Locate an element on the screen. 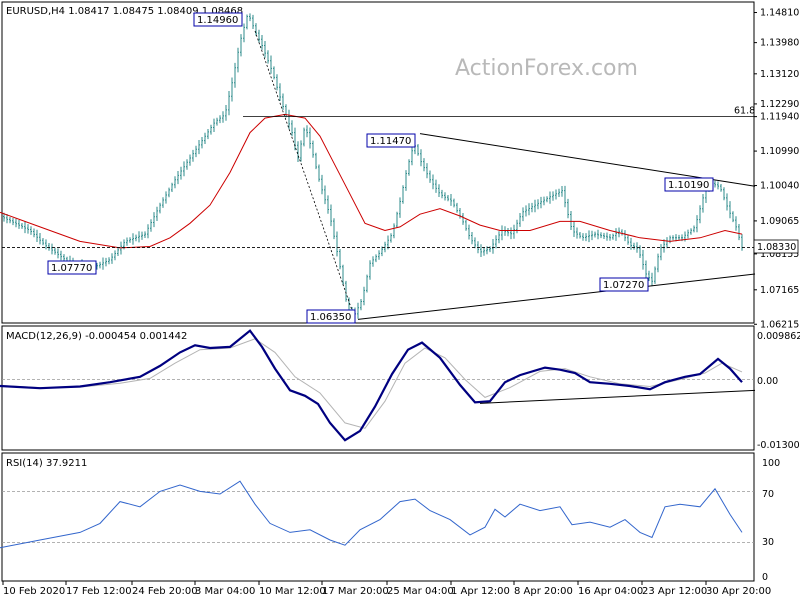  price-tick-label: 1.10040 is located at coordinates (779, 186).